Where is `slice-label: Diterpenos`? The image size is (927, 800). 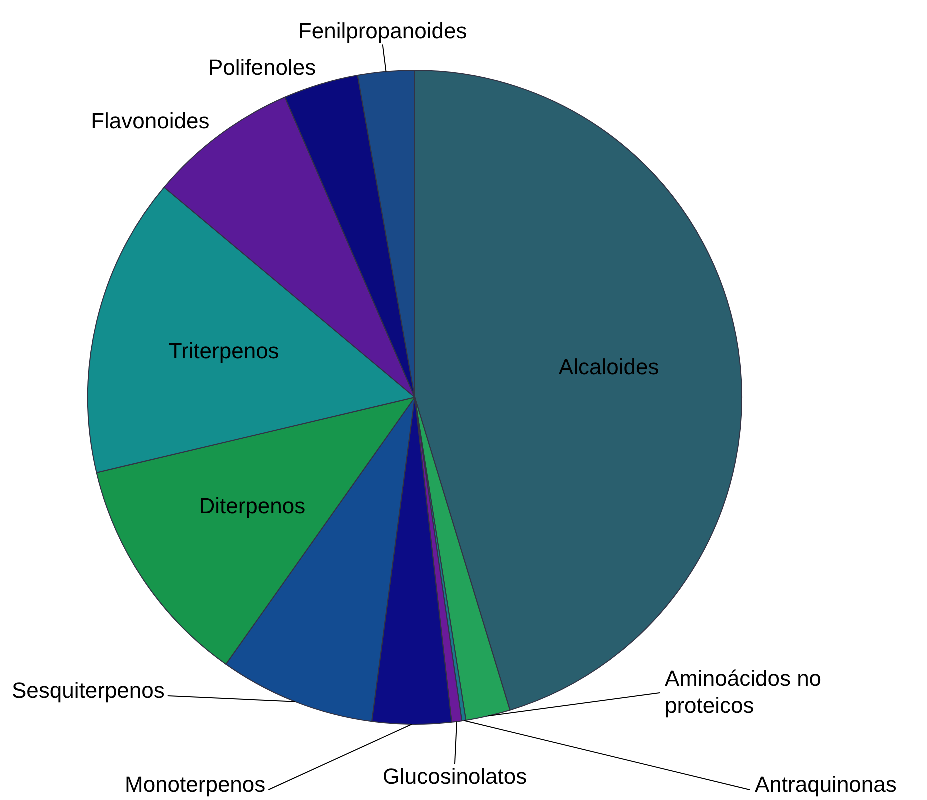
slice-label: Diterpenos is located at coordinates (252, 505).